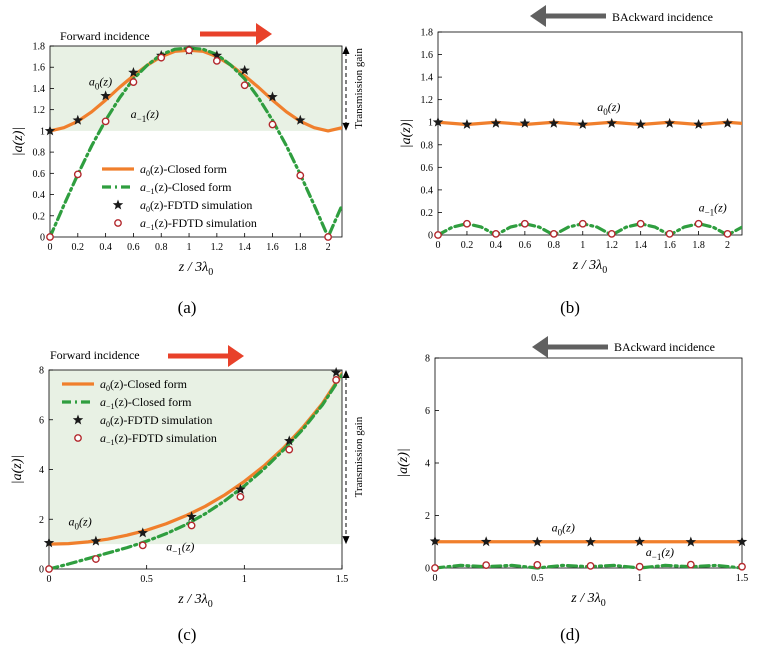  What do you see at coordinates (195, 269) in the screenshot?
I see `panel-a-xlabel: z / 3λ0` at bounding box center [195, 269].